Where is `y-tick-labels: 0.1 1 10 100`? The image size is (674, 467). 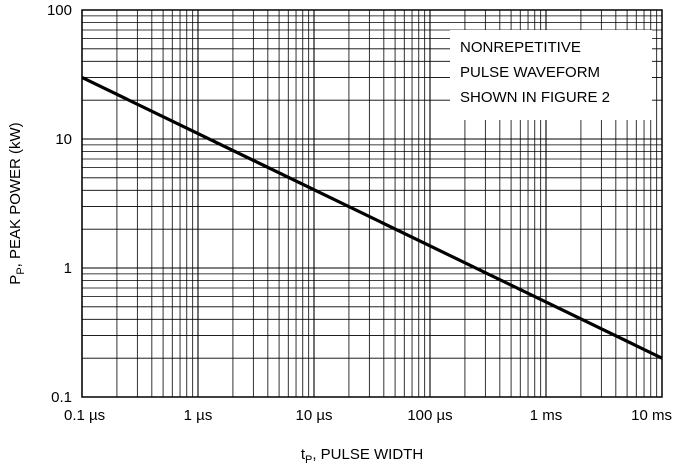 y-tick-labels: 0.1 1 10 100 is located at coordinates (59, 204).